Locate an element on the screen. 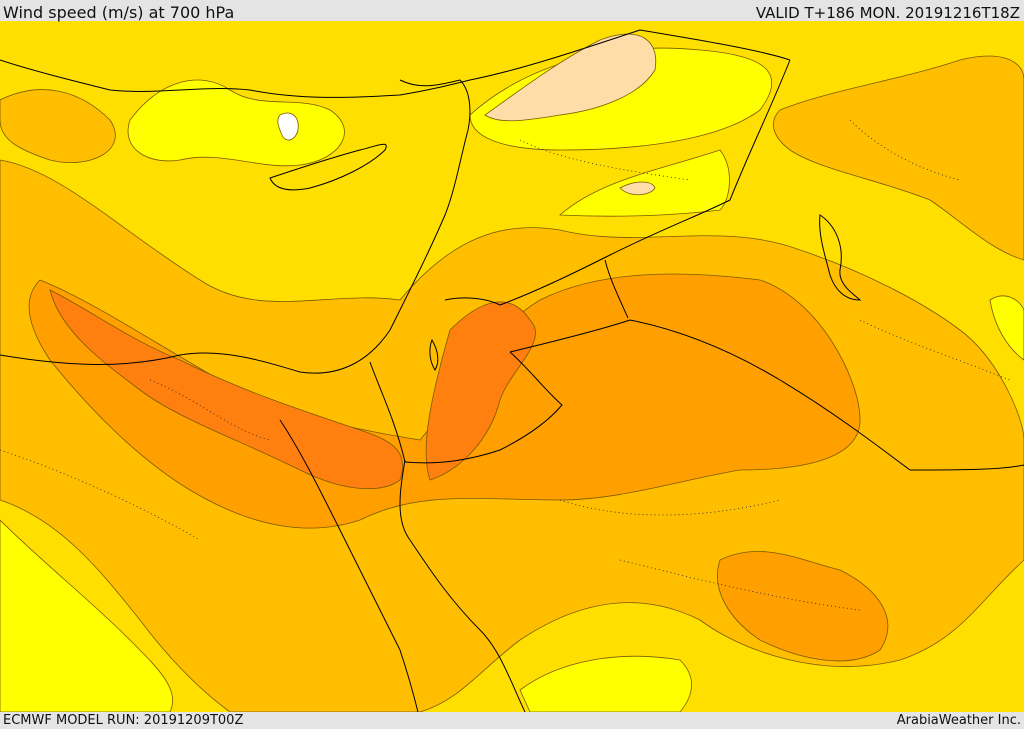 This screenshot has height=729, width=1024. field-calm-patch is located at coordinates (288, 126).